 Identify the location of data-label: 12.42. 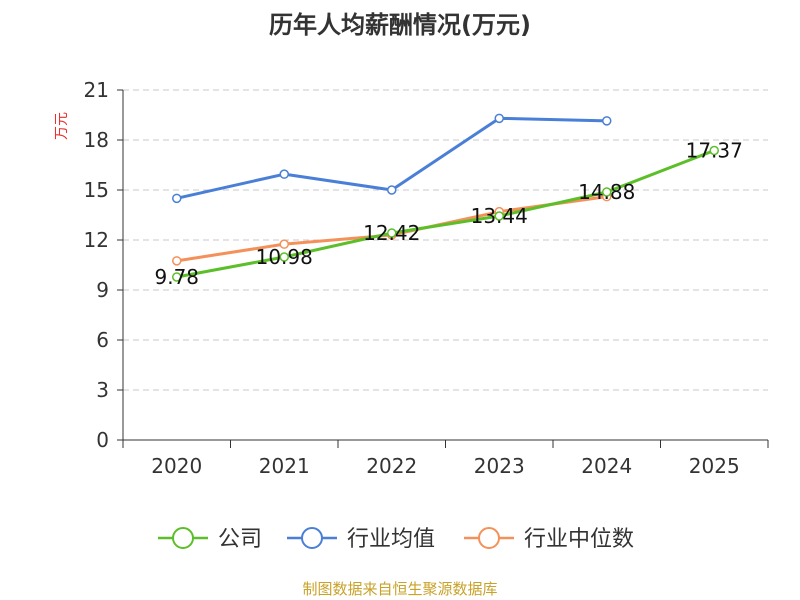
(391, 233).